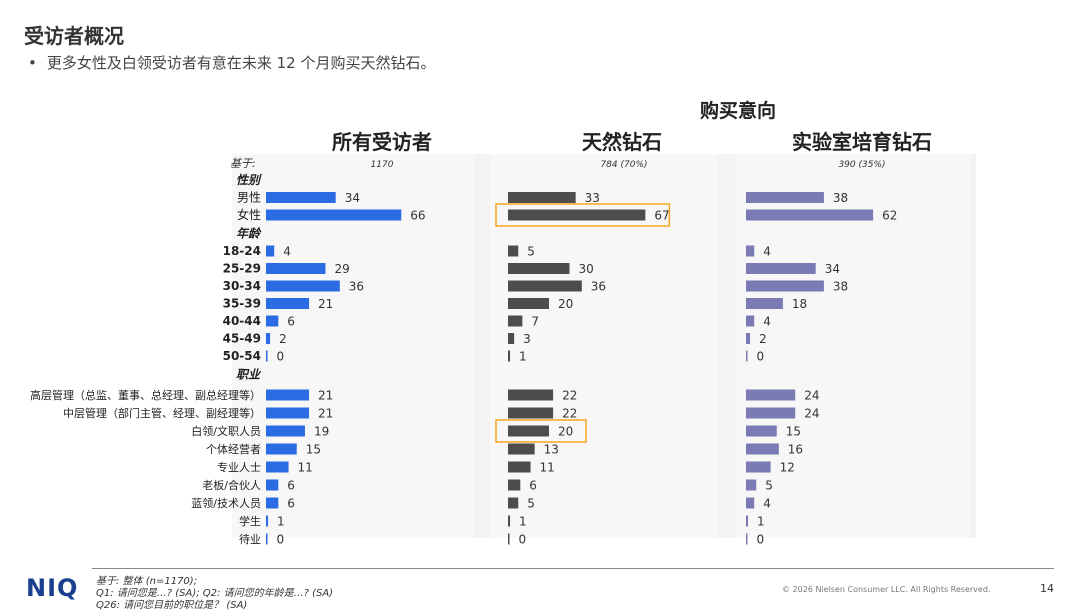 The height and width of the screenshot is (611, 1080). I want to click on bar-value-label: 15, so click(313, 450).